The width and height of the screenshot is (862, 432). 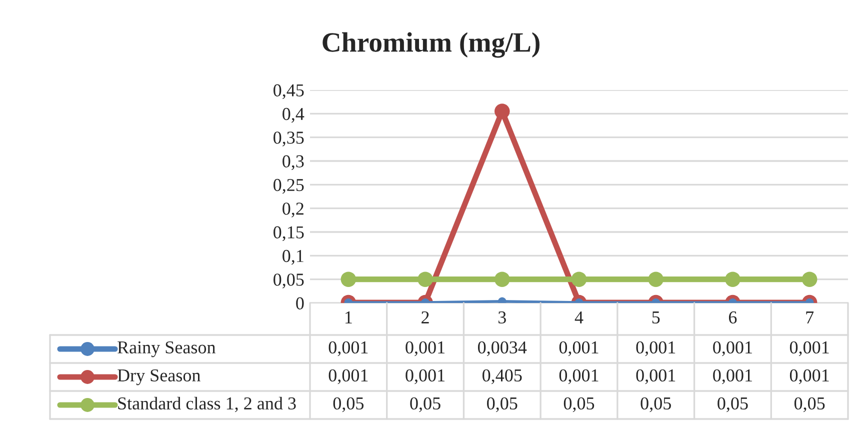 What do you see at coordinates (300, 303) in the screenshot?
I see `y-tick-label: 0` at bounding box center [300, 303].